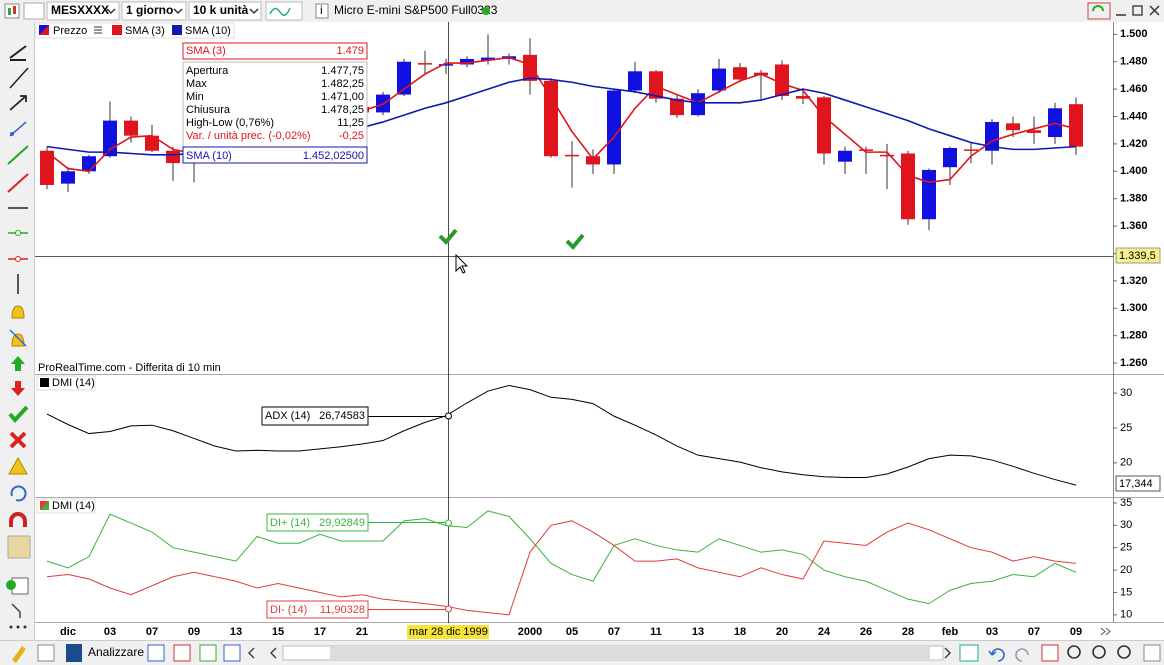  Describe the element at coordinates (782, 632) in the screenshot. I see `x-tick-label: 20` at that location.